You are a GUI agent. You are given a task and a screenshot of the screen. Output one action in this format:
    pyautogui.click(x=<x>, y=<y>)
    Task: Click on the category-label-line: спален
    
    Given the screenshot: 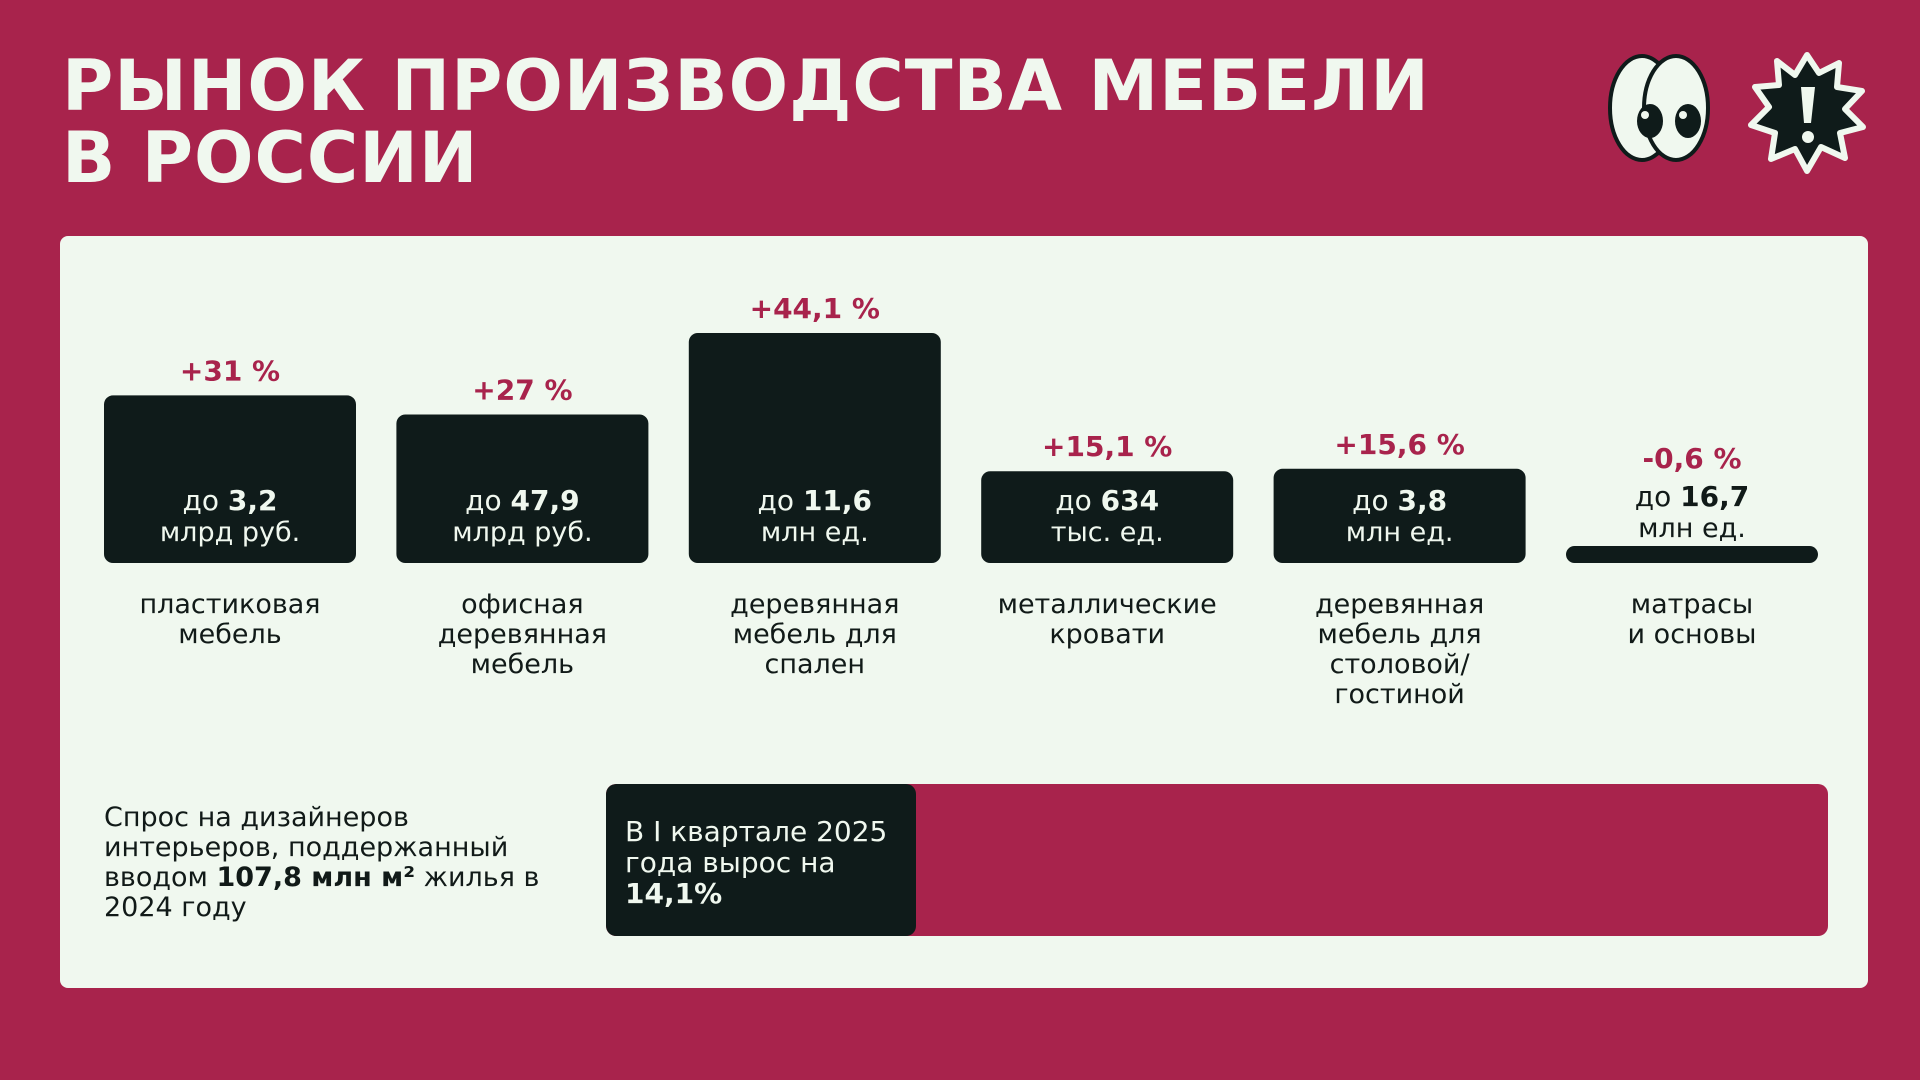 What is the action you would take?
    pyautogui.click(x=815, y=664)
    